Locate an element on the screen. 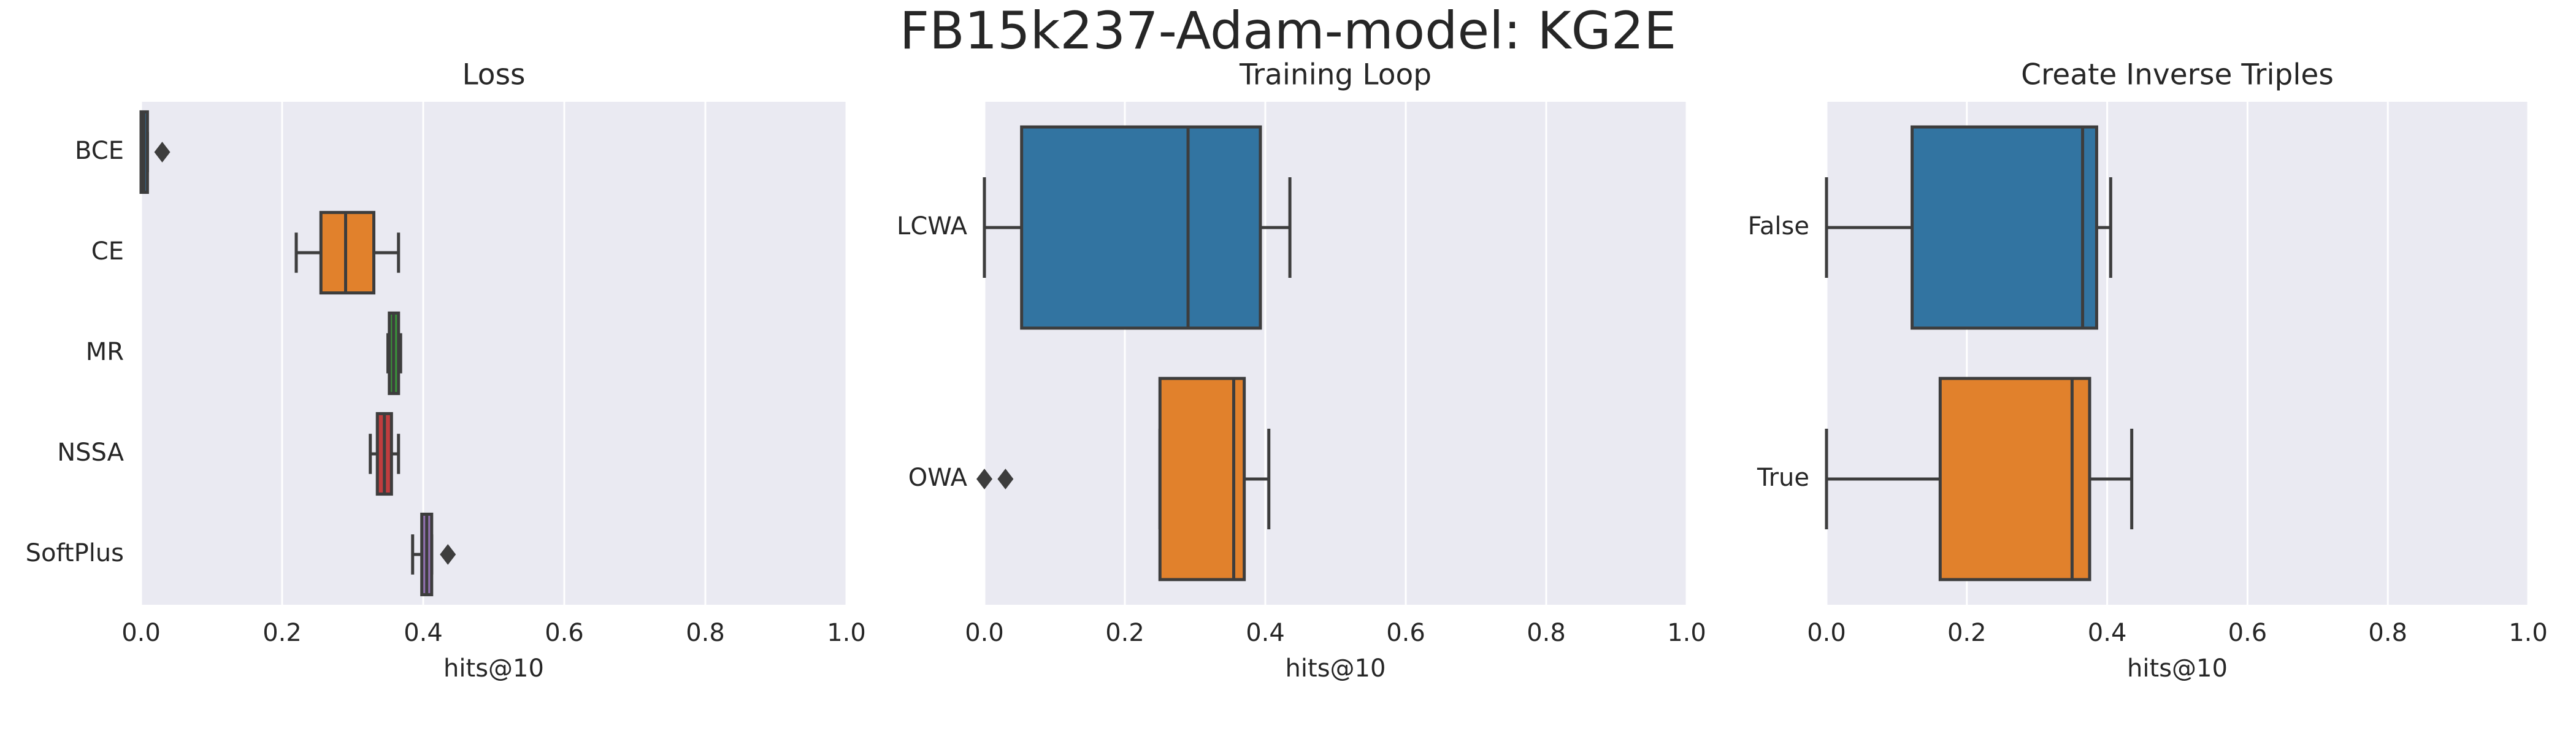 The image size is (2576, 736). panel-title: Training Loop is located at coordinates (1335, 75).